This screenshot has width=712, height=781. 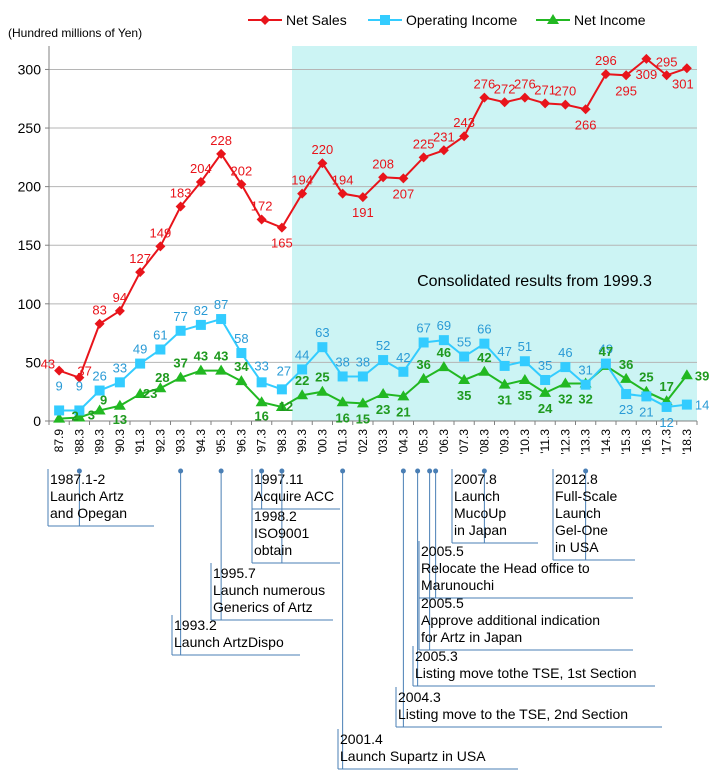 I want to click on data-label: 13, so click(x=120, y=419).